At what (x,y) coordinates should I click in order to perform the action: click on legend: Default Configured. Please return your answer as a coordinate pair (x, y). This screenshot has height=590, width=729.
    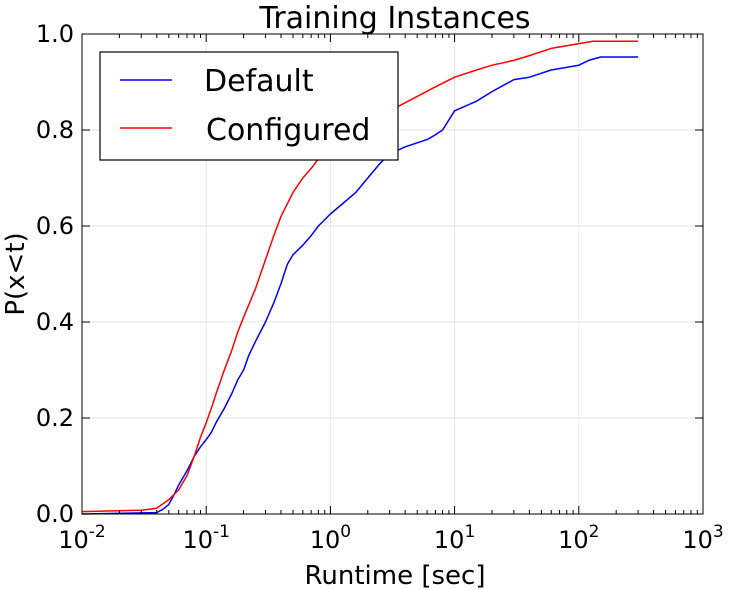
    Looking at the image, I should click on (249, 106).